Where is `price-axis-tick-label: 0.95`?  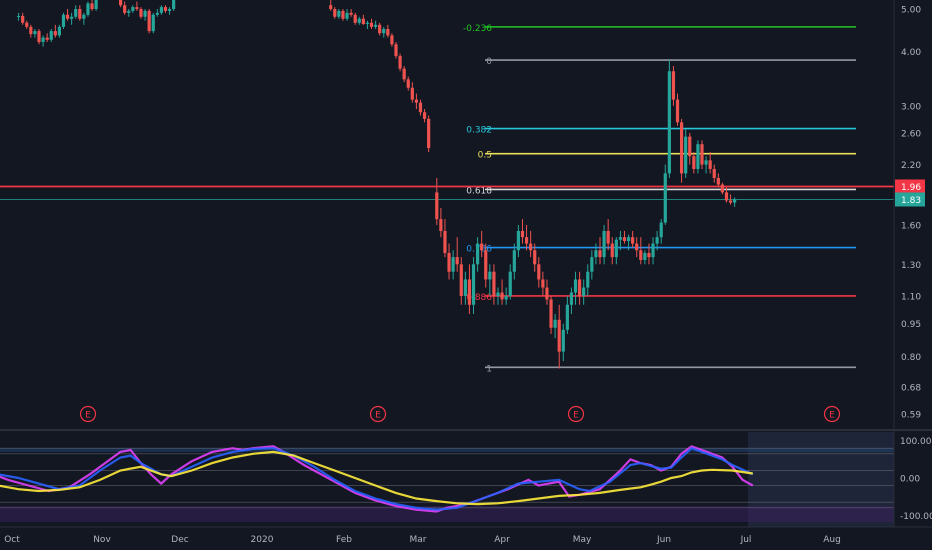
price-axis-tick-label: 0.95 is located at coordinates (911, 325).